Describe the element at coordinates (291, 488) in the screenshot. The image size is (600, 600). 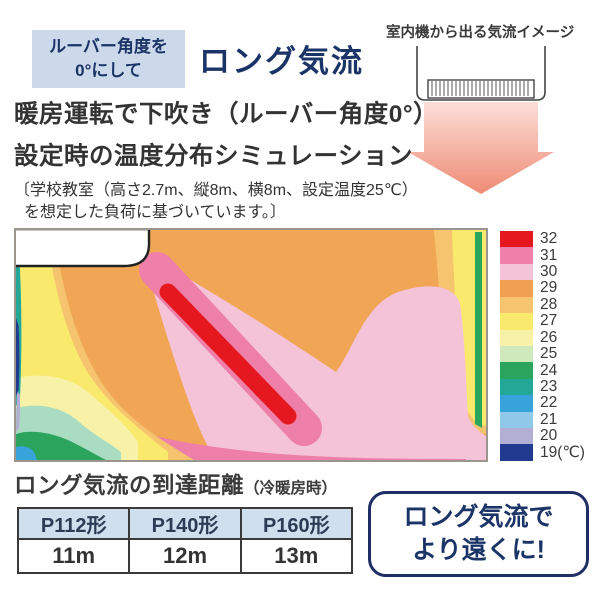
I see `reach-heading-note: （冷暖房時）` at that location.